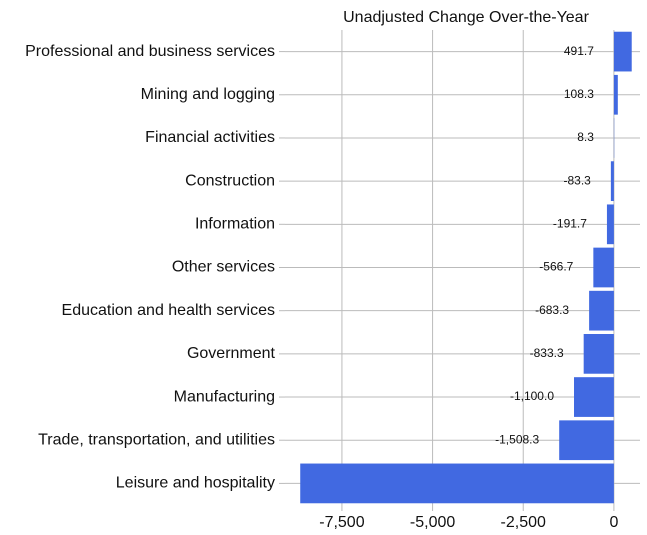  What do you see at coordinates (235, 224) in the screenshot?
I see `y-tick-label: Information` at bounding box center [235, 224].